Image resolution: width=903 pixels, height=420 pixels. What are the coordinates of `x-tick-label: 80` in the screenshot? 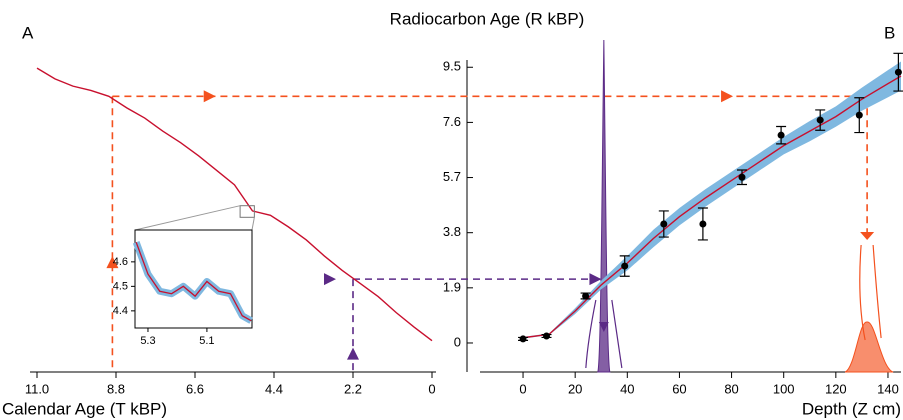 It's located at (731, 388).